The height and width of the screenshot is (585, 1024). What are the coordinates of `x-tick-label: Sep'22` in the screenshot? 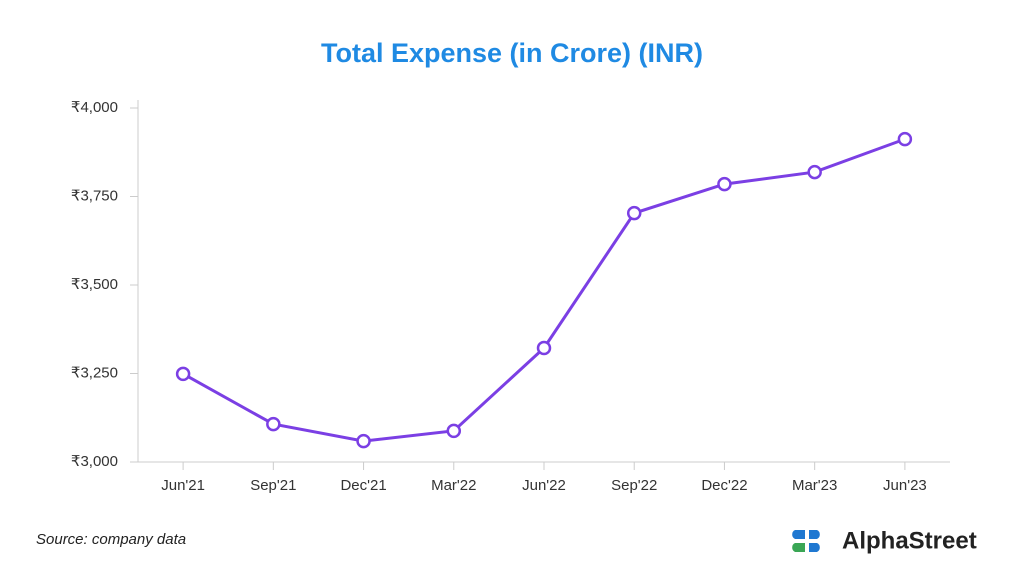 It's located at (634, 485).